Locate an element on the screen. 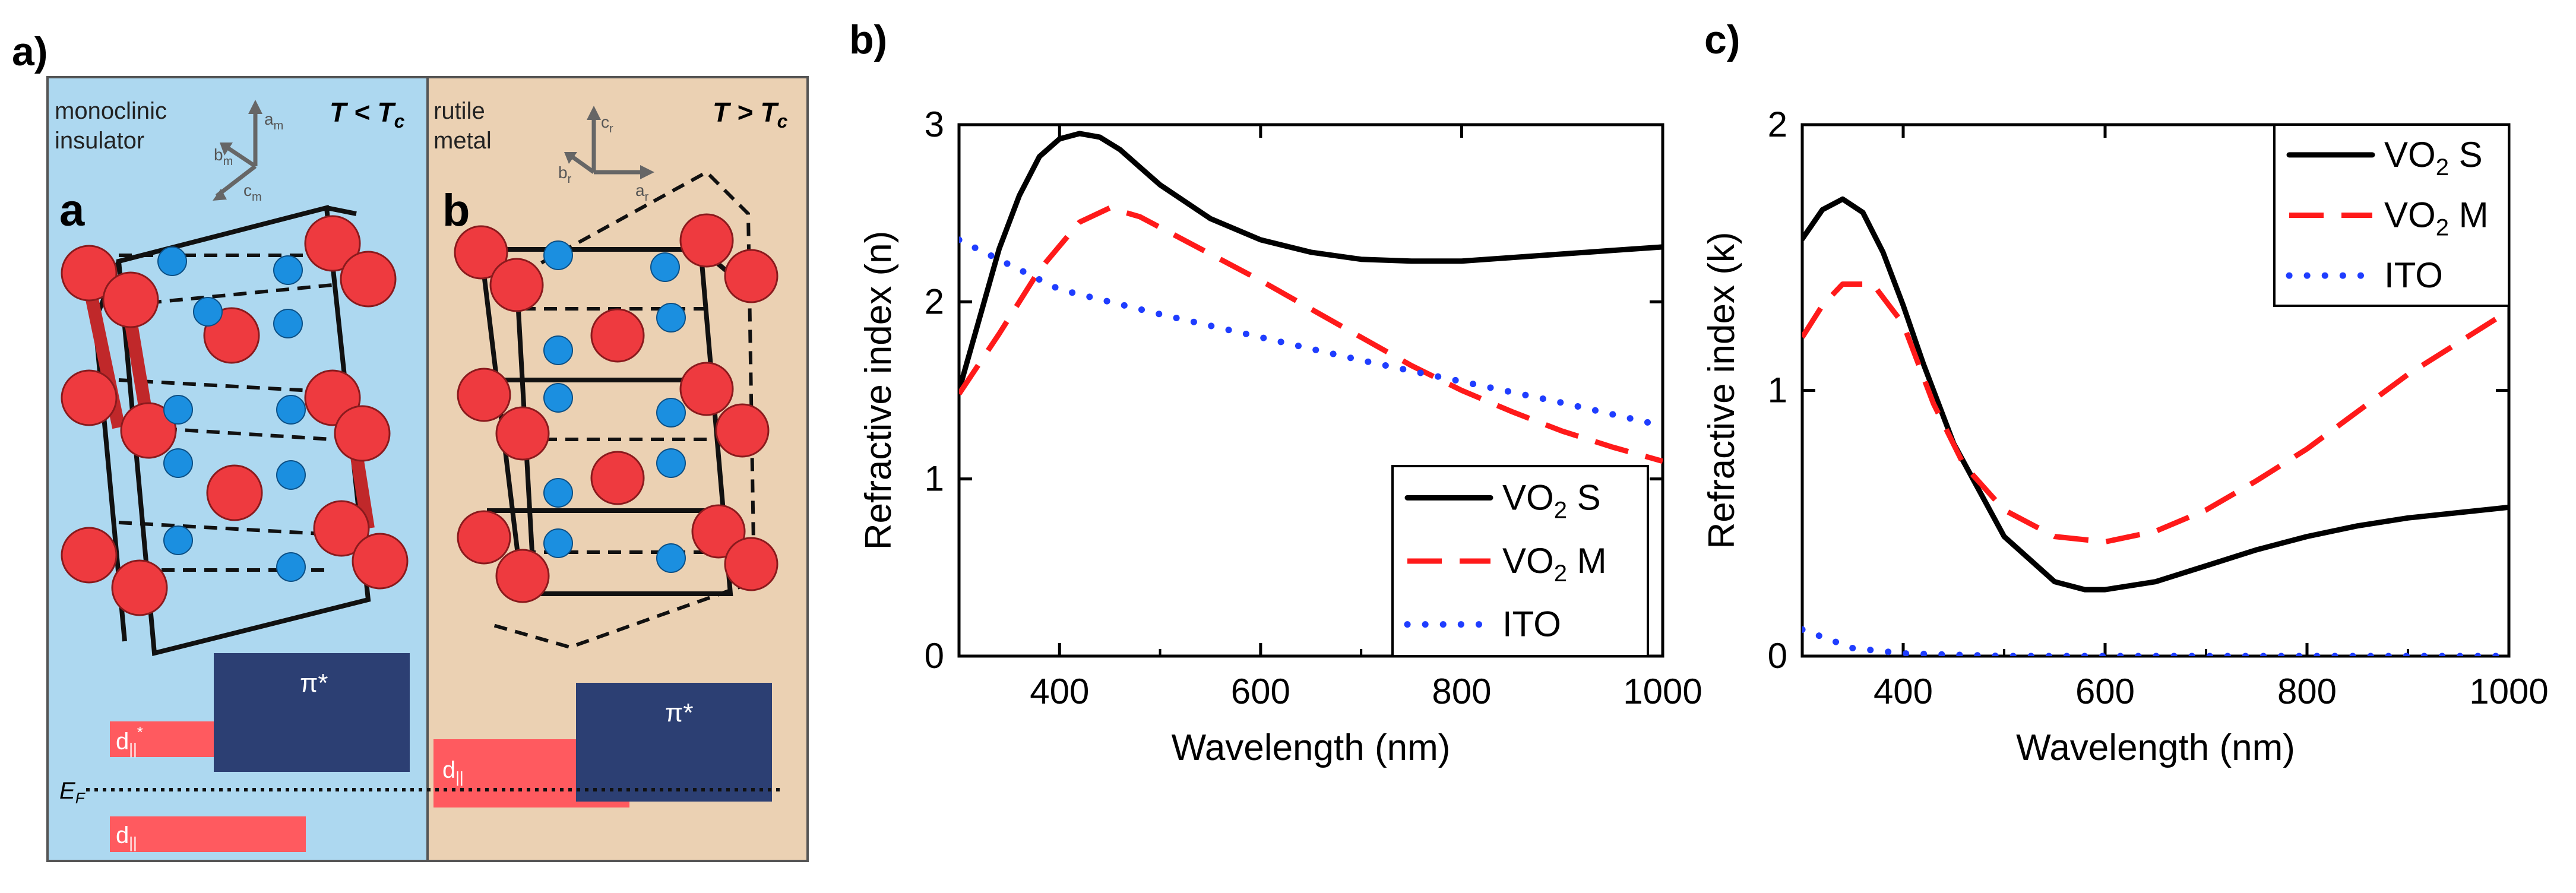  axis-c-r: cr is located at coordinates (607, 124).